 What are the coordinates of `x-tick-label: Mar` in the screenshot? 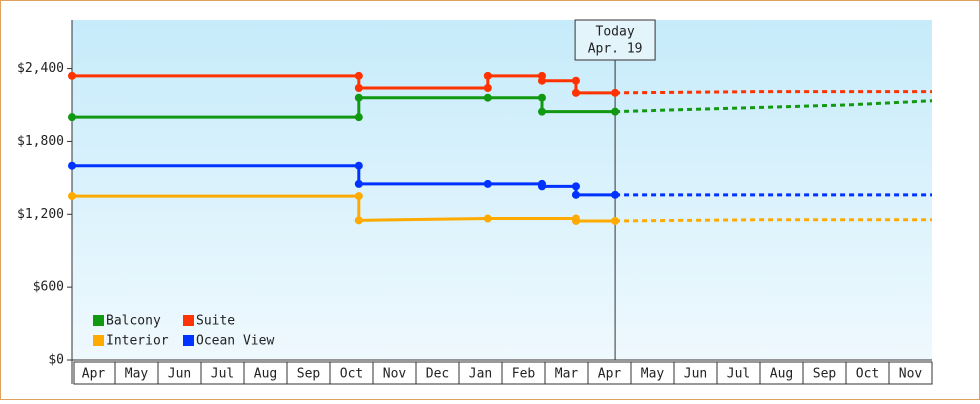 It's located at (567, 374).